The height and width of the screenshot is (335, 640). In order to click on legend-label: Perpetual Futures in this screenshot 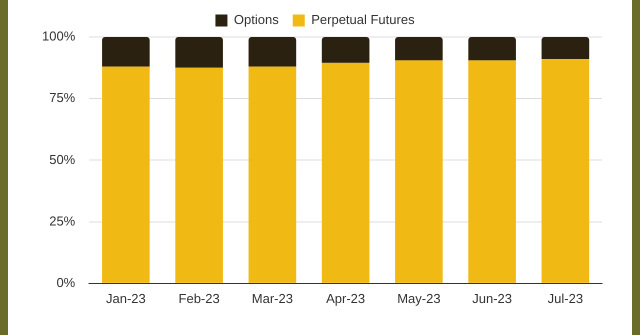, I will do `click(363, 20)`.